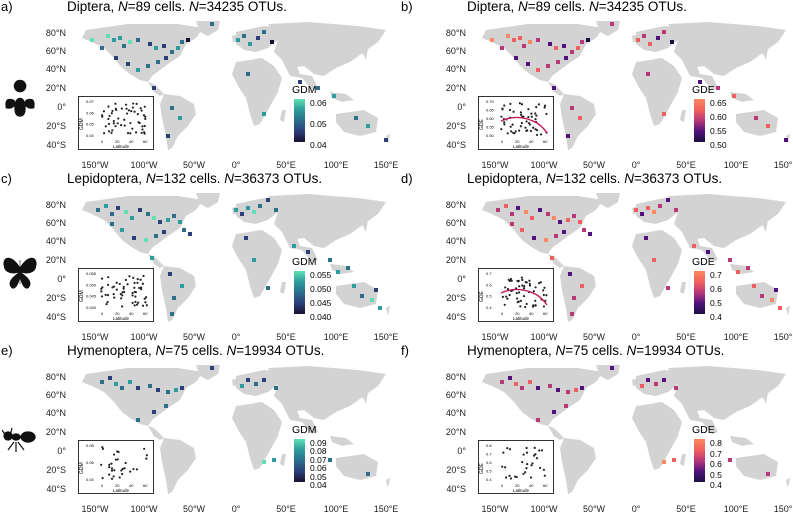  I want to click on legend-tick: 0.040, so click(321, 317).